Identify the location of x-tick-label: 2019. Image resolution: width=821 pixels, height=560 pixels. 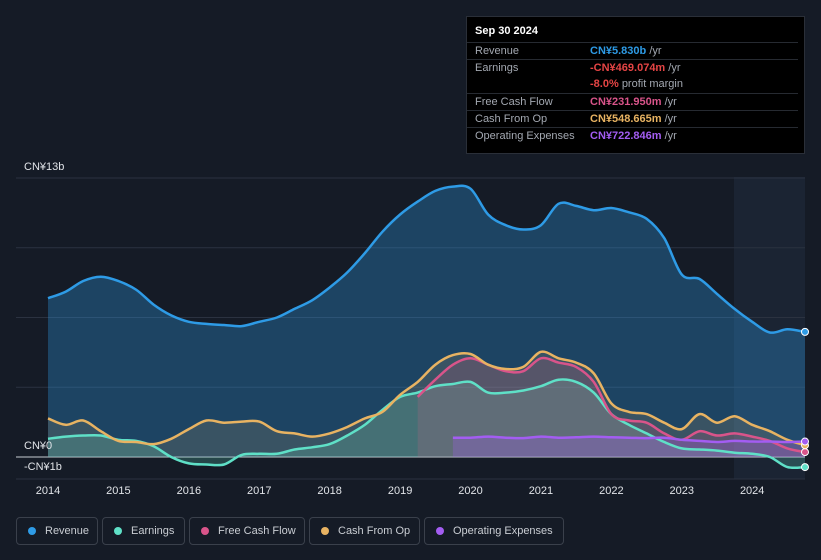
(400, 491).